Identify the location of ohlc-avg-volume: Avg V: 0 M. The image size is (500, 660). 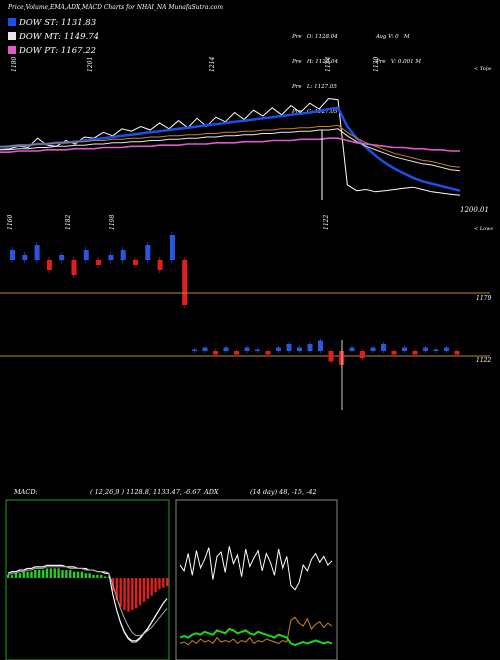
(393, 36).